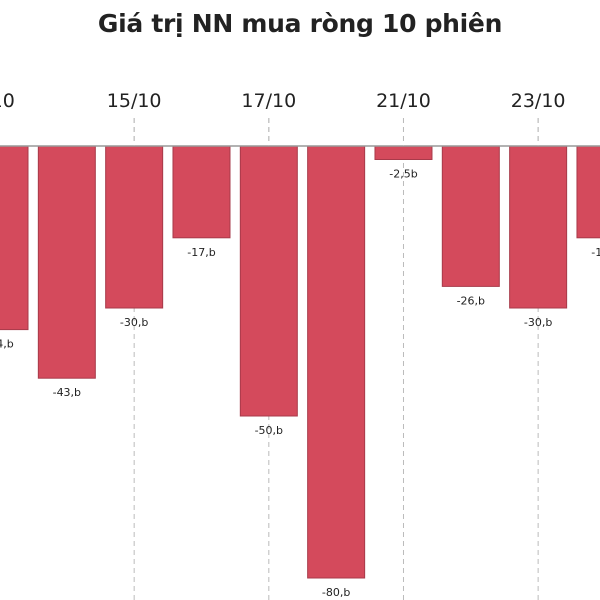  I want to click on chart-title: Giá trị NN mua ròng 10 phiên, so click(300, 23).